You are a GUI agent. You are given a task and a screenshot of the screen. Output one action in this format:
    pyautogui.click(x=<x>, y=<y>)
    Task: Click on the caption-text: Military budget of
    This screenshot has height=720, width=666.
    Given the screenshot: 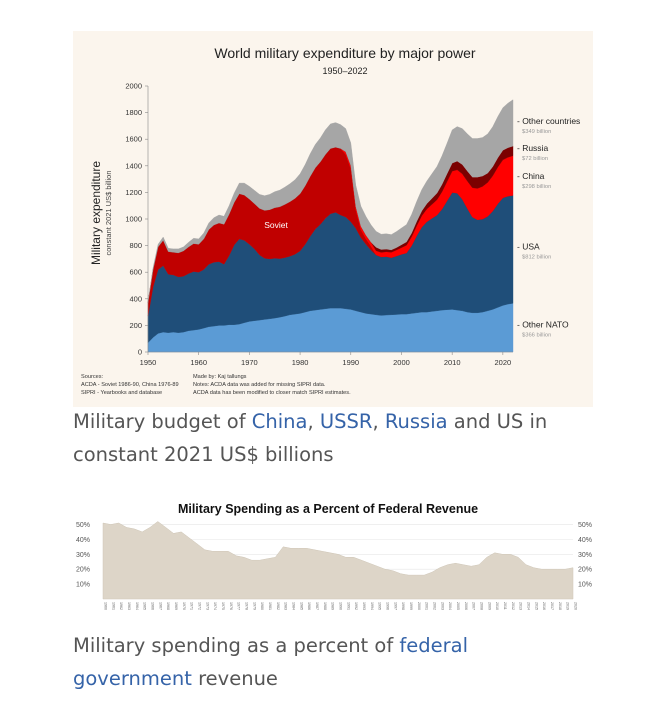 What is the action you would take?
    pyautogui.click(x=162, y=421)
    